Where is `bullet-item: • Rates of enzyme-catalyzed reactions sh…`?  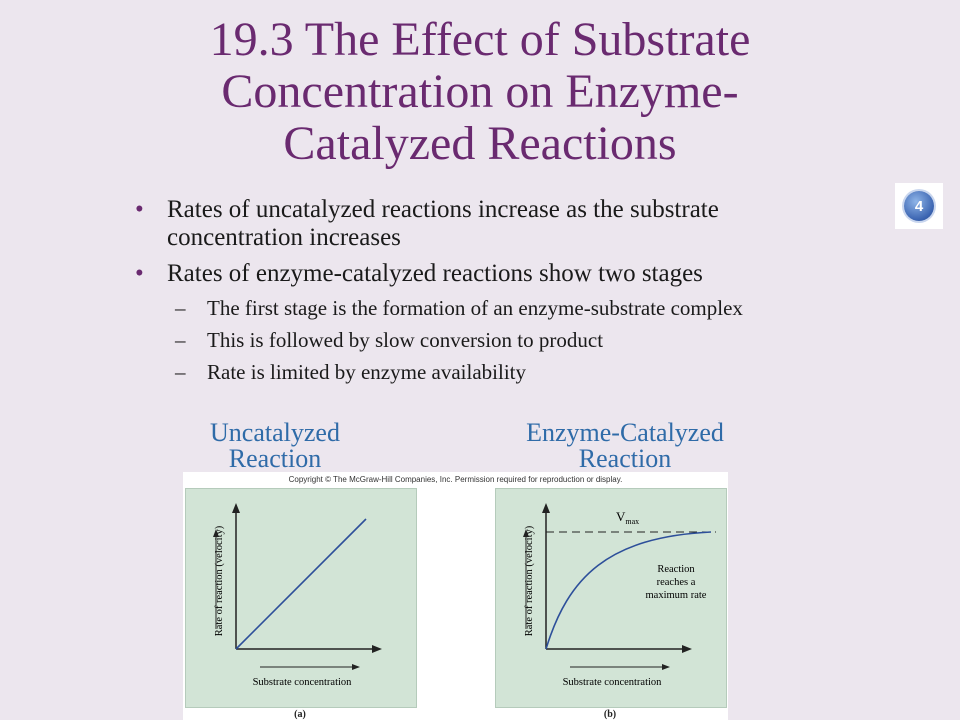
bullet-item: • Rates of enzyme-catalyzed reactions sh… is located at coordinates (505, 274).